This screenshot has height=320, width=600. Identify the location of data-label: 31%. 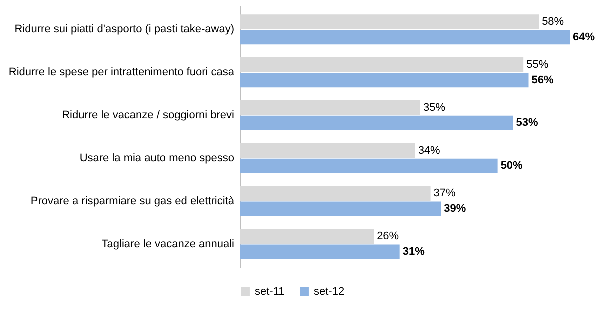
(414, 252).